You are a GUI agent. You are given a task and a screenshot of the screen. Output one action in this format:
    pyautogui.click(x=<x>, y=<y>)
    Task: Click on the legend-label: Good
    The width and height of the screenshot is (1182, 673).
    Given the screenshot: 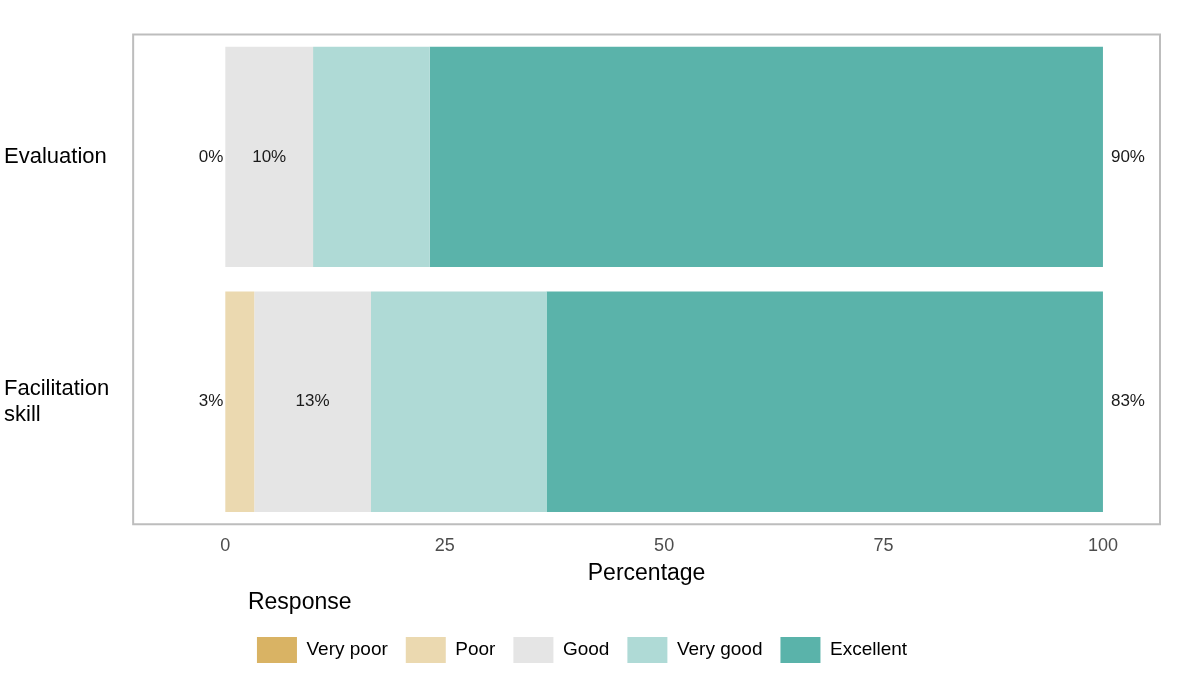 What is the action you would take?
    pyautogui.click(x=586, y=649)
    